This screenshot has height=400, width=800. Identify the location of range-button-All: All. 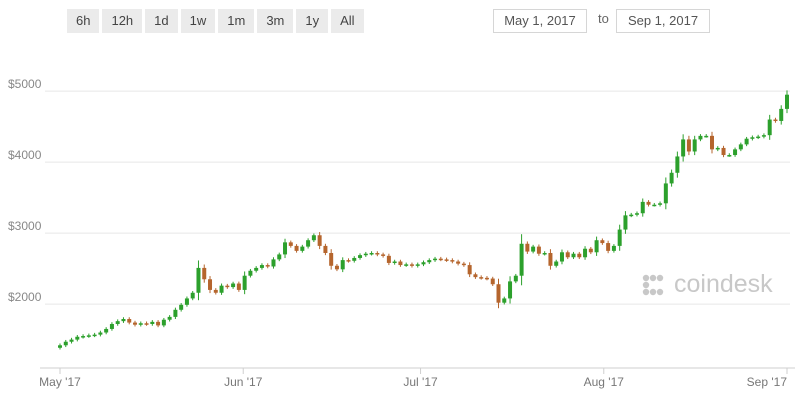
(347, 21).